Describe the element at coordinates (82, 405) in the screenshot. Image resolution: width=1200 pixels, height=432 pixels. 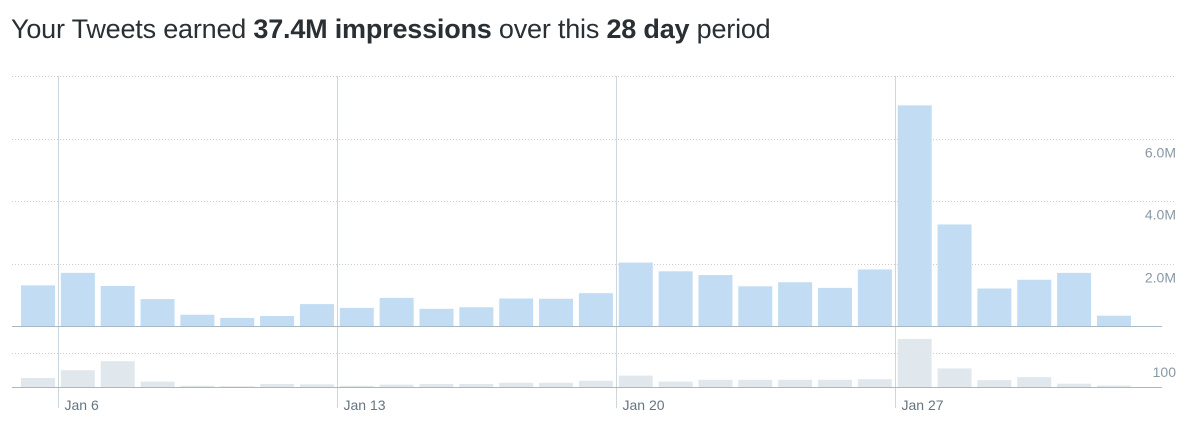
I see `x-tick-label: Jan 6` at that location.